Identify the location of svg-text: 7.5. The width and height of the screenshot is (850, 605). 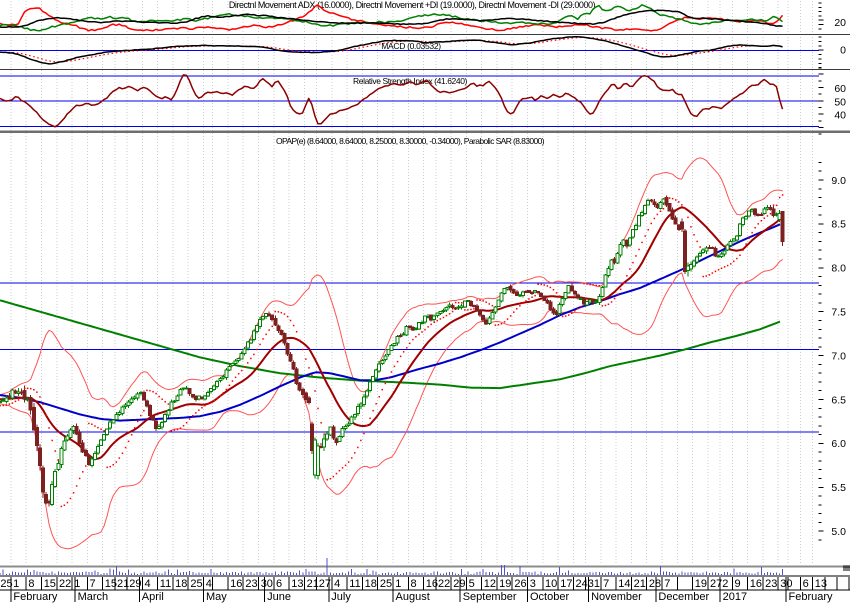
(838, 313).